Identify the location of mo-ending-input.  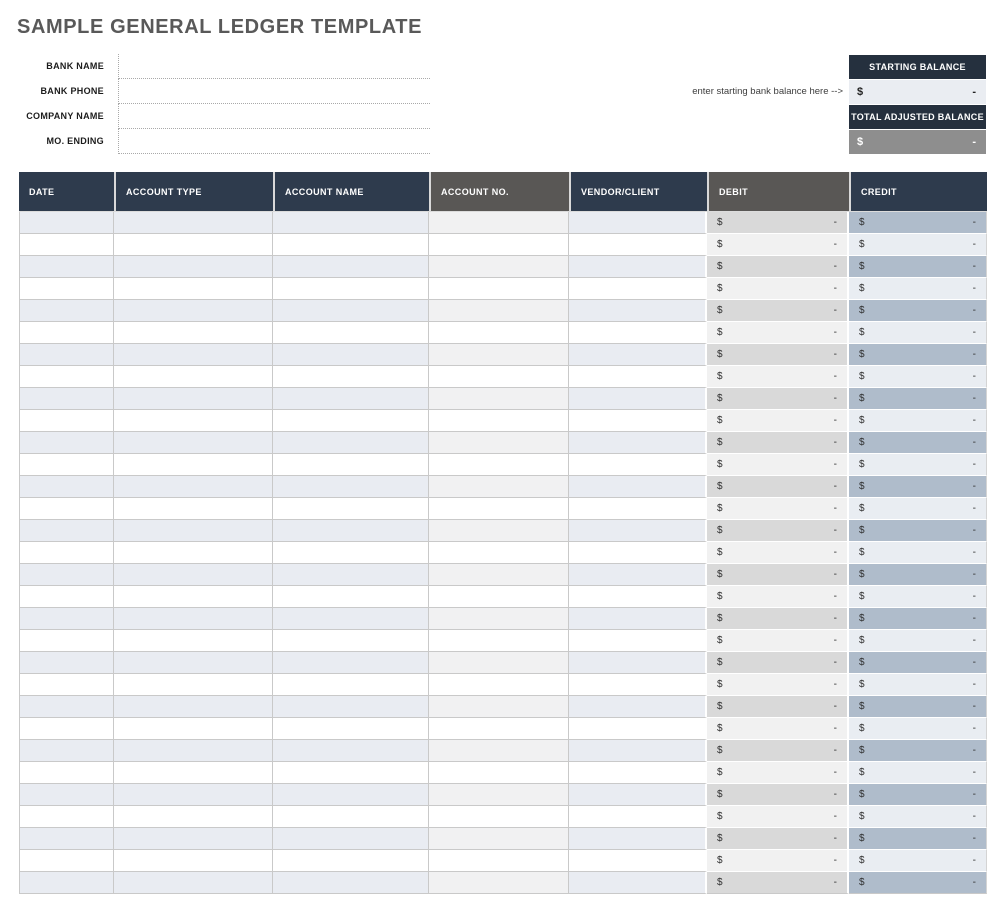
(274, 141).